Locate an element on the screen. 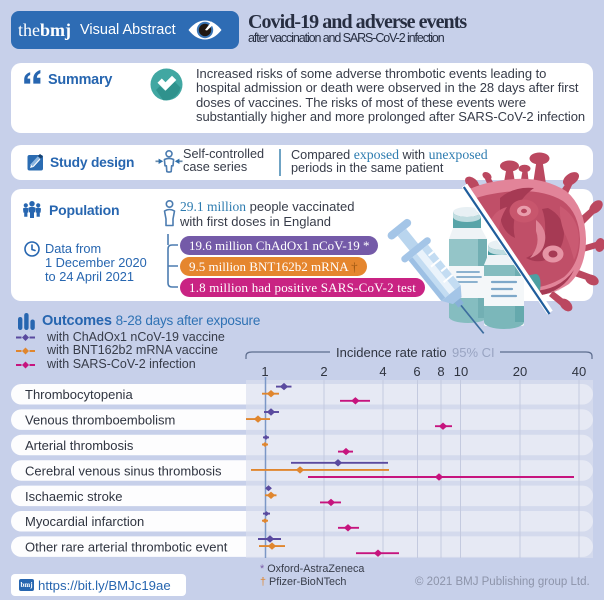 The width and height of the screenshot is (604, 600). svg-text: Myocardial infarction is located at coordinates (84, 521).